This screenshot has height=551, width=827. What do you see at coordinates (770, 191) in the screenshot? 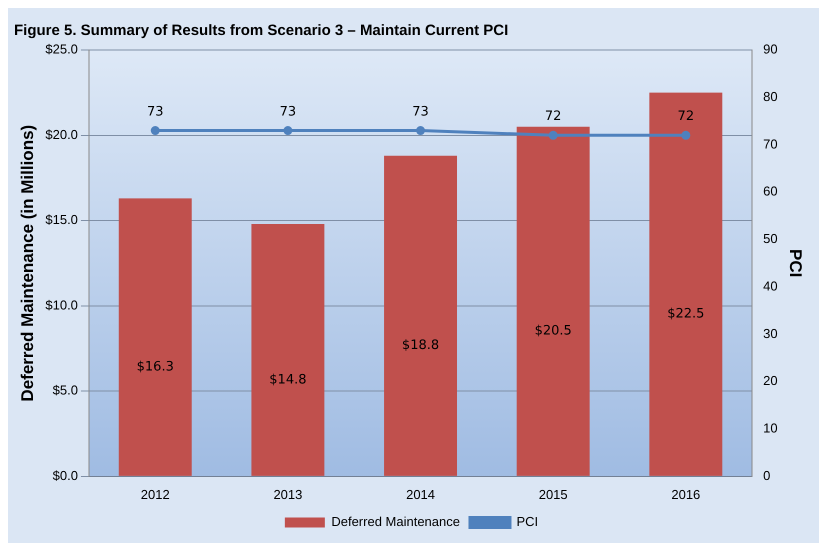
I see `y2-tick-label: 60` at bounding box center [770, 191].